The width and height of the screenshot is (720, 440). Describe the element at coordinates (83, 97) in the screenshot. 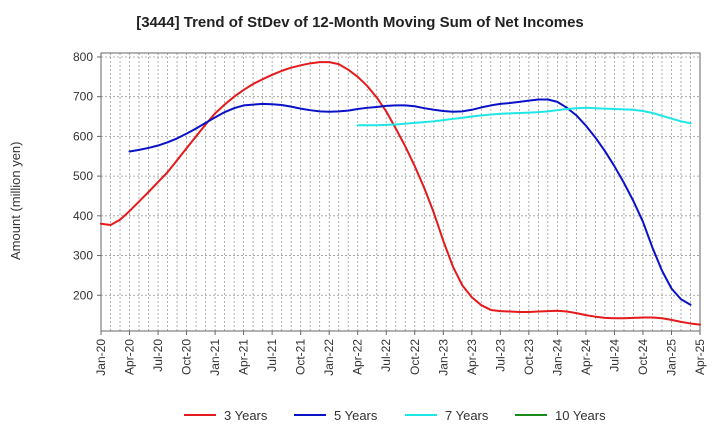

I see `y-tick-label: 700` at that location.